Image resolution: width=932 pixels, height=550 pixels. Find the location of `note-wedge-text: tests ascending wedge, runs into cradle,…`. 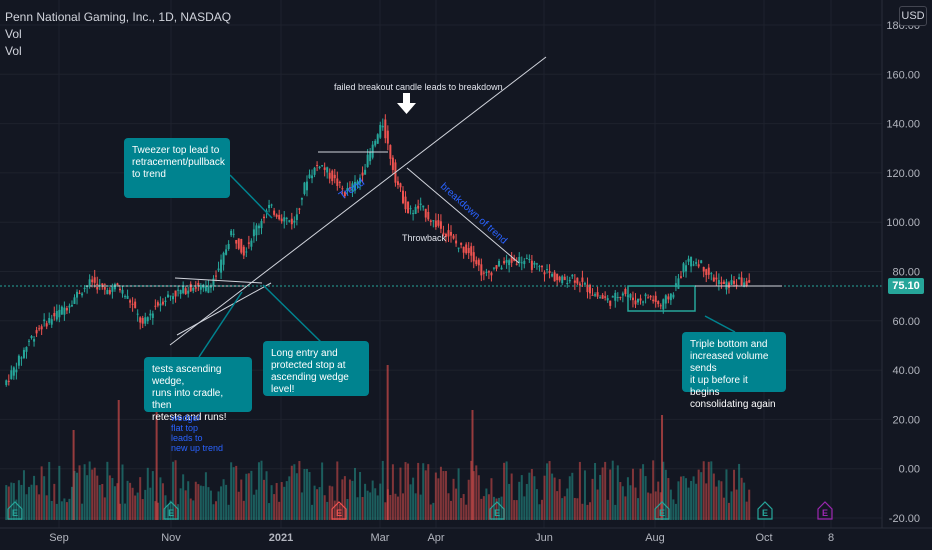

note-wedge-text: tests ascending wedge, runs into cradle,… is located at coordinates (189, 393).